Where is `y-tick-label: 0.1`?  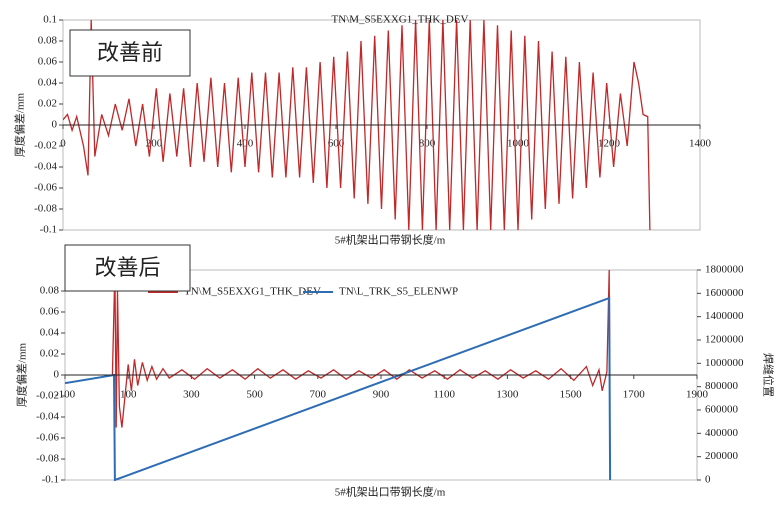 y-tick-label: 0.1 is located at coordinates (50, 20).